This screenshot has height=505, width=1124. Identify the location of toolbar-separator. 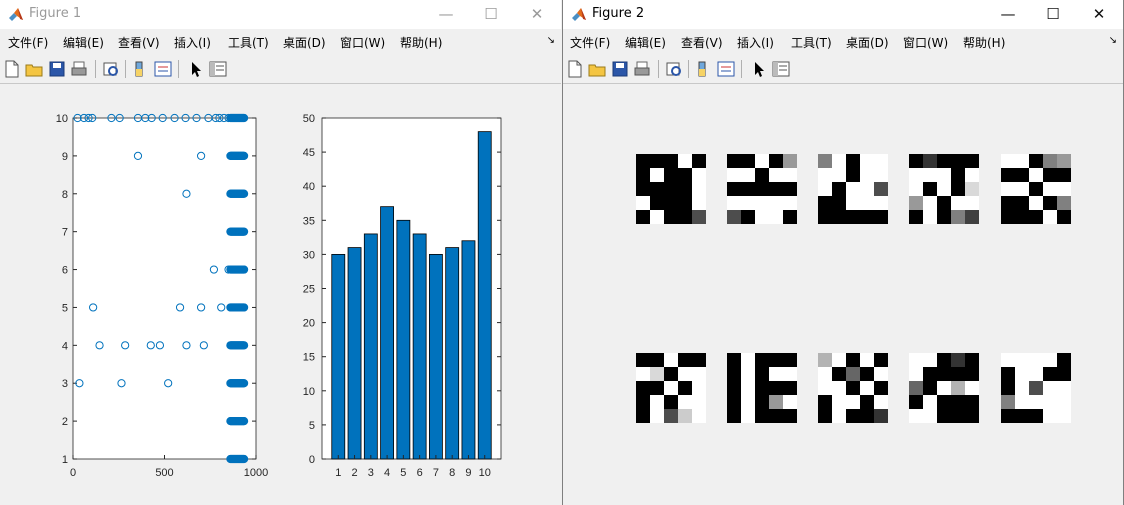
(688, 69).